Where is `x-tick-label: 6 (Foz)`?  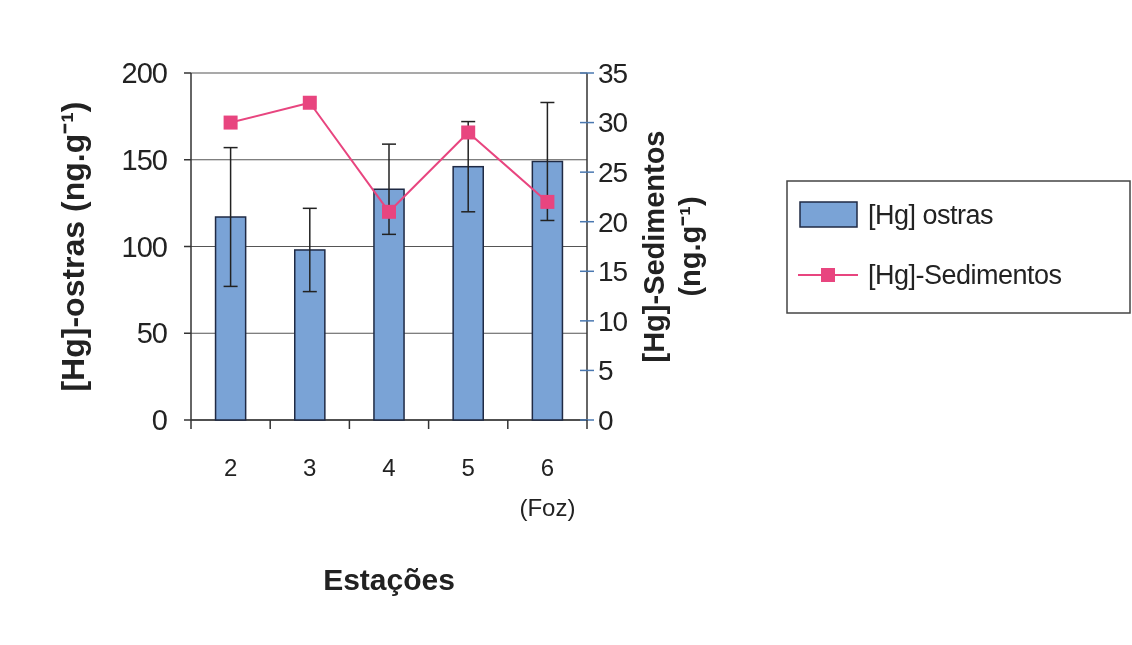
x-tick-label: 6 (Foz) is located at coordinates (547, 487).